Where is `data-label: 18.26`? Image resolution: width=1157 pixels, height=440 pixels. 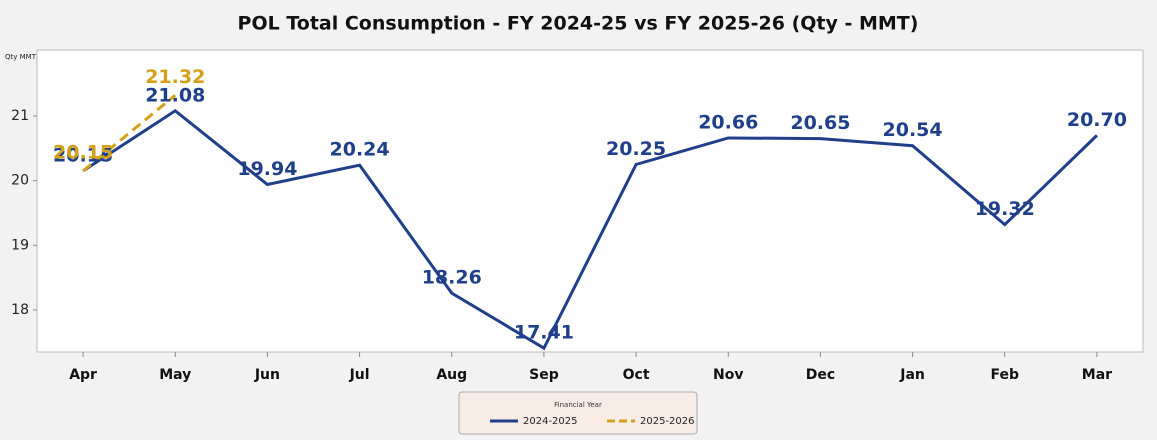
data-label: 18.26 is located at coordinates (452, 278).